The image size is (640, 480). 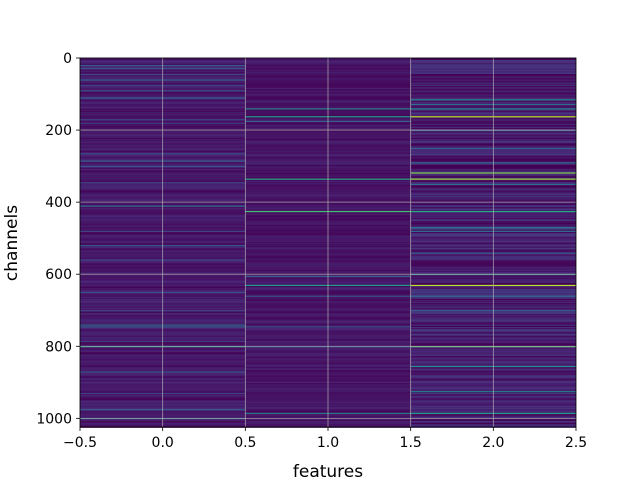 I want to click on y-axis-label: channels, so click(x=12, y=243).